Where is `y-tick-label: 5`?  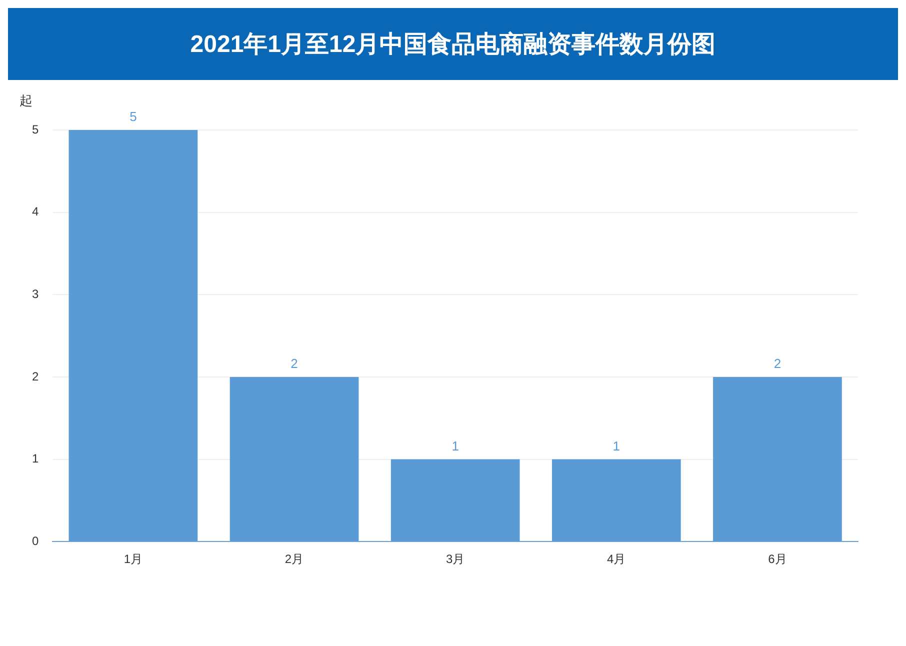
y-tick-label: 5 is located at coordinates (35, 129).